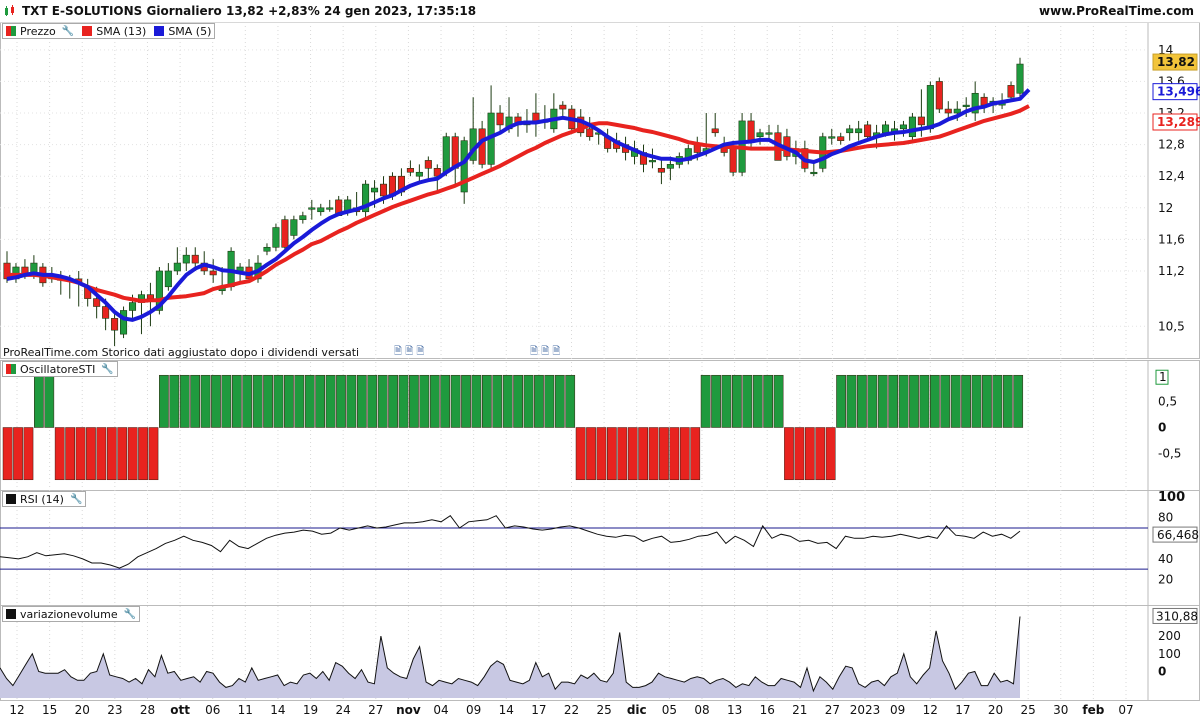 The height and width of the screenshot is (720, 1200). What do you see at coordinates (1093, 710) in the screenshot?
I see `x-tick-label: feb` at bounding box center [1093, 710].